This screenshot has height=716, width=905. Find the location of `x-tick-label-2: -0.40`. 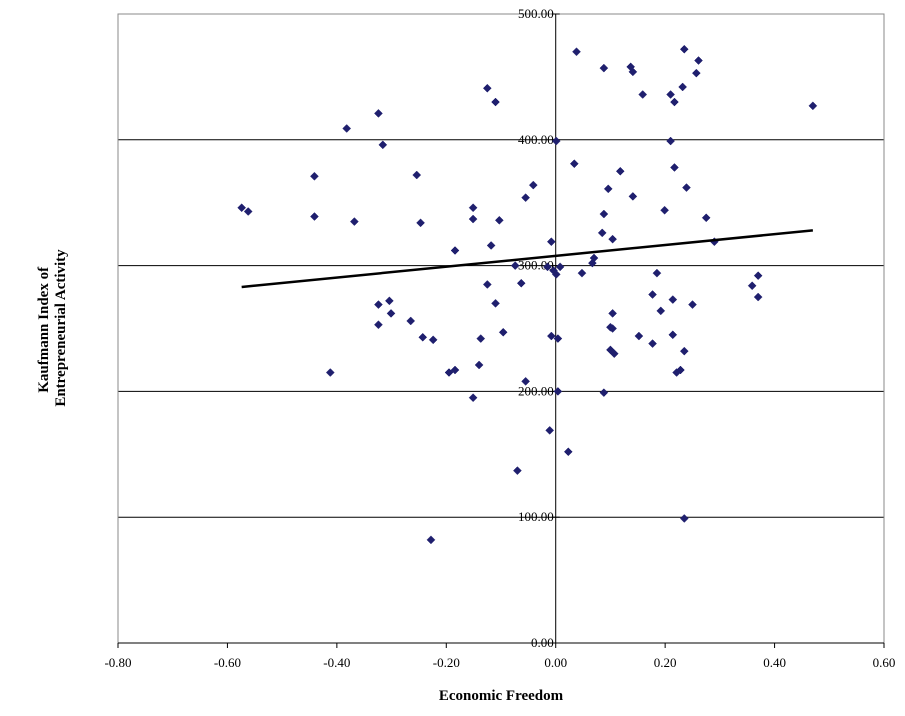

x-tick-label-2: -0.40 is located at coordinates (336, 662).